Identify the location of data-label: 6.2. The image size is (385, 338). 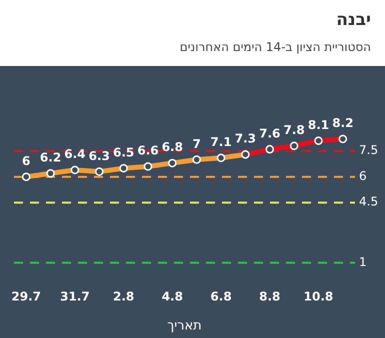
(51, 157).